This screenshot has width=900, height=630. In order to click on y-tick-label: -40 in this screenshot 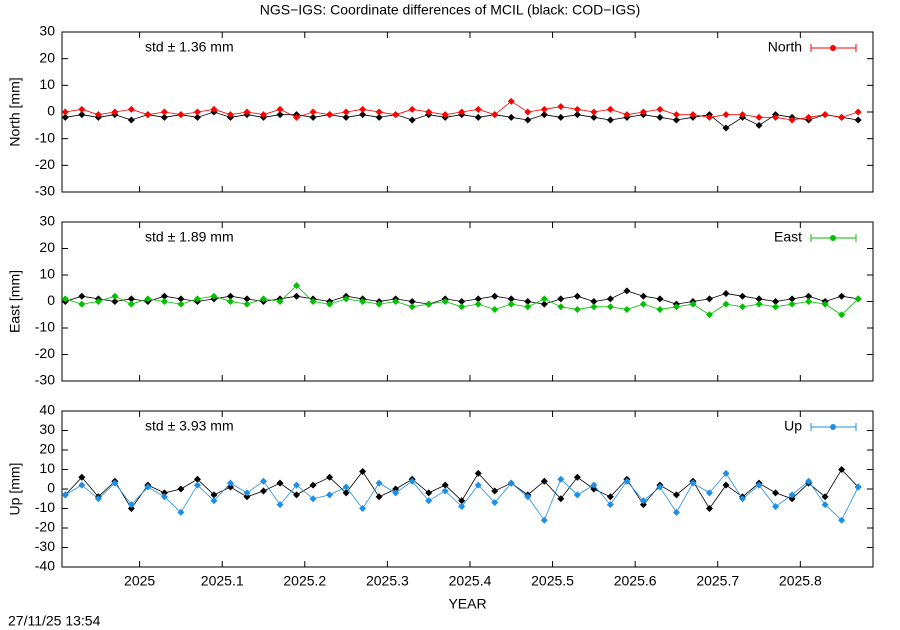, I will do `click(45, 566)`.